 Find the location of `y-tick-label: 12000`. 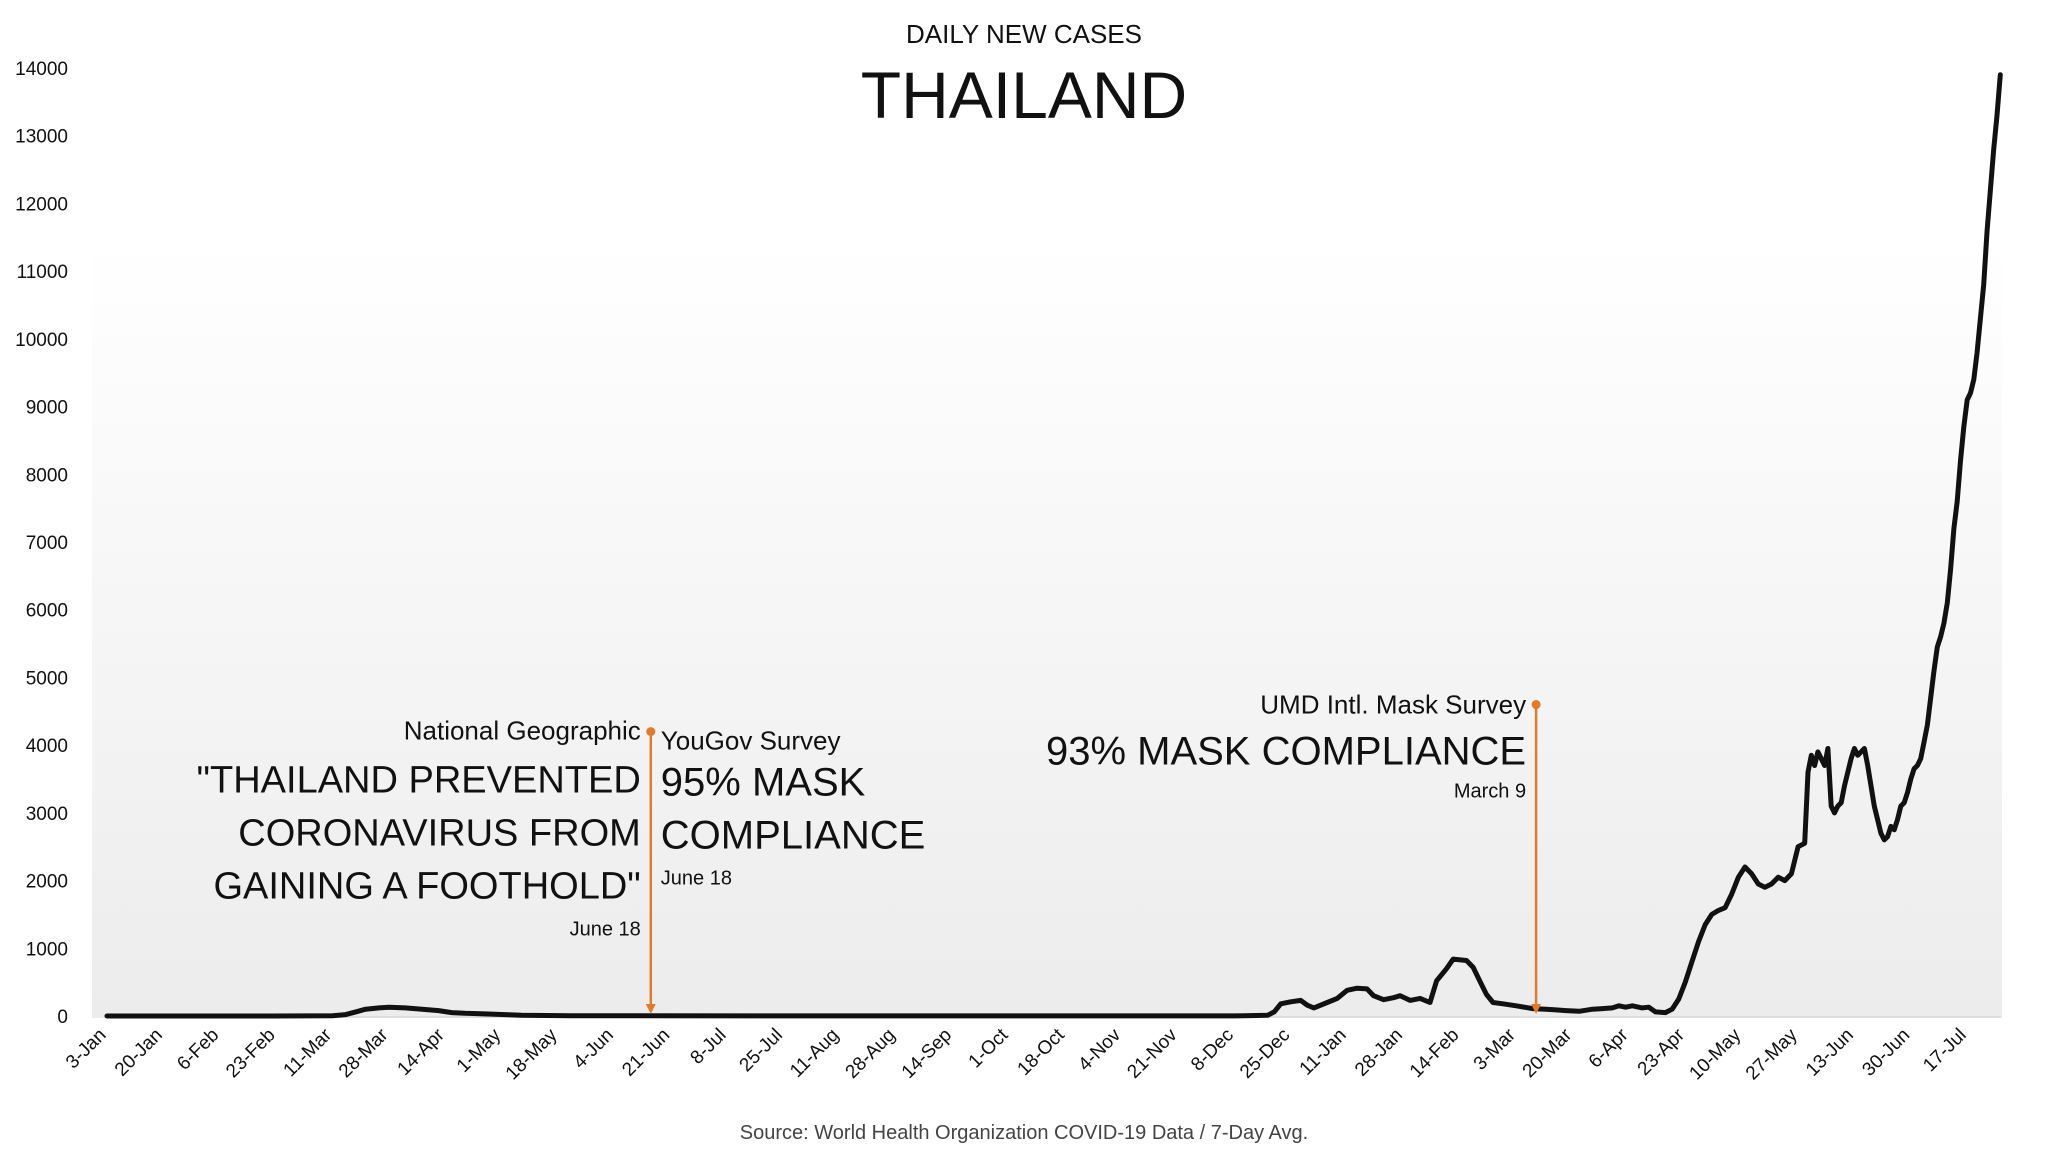

y-tick-label: 12000 is located at coordinates (41, 204).